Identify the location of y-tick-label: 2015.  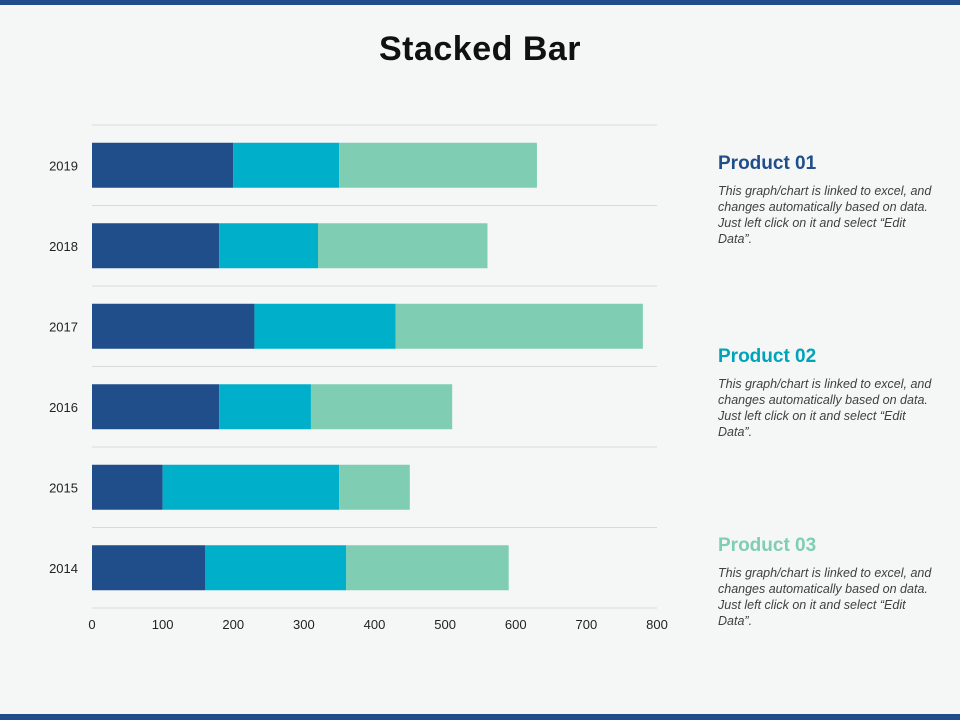
(63, 487).